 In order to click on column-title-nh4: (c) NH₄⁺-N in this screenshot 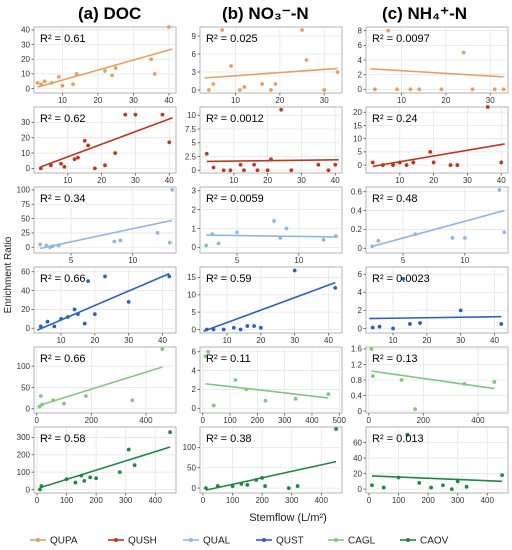, I will do `click(425, 13)`.